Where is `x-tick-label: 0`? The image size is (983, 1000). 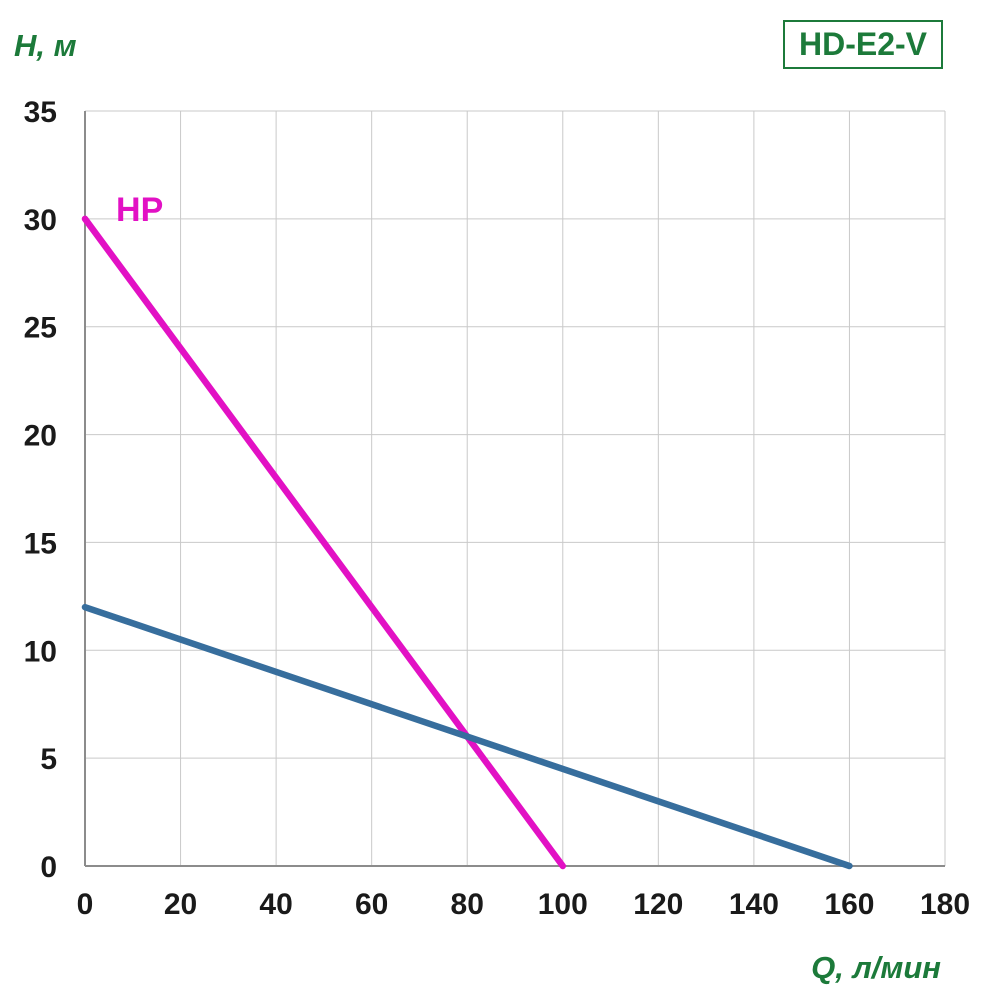 x-tick-label: 0 is located at coordinates (85, 904).